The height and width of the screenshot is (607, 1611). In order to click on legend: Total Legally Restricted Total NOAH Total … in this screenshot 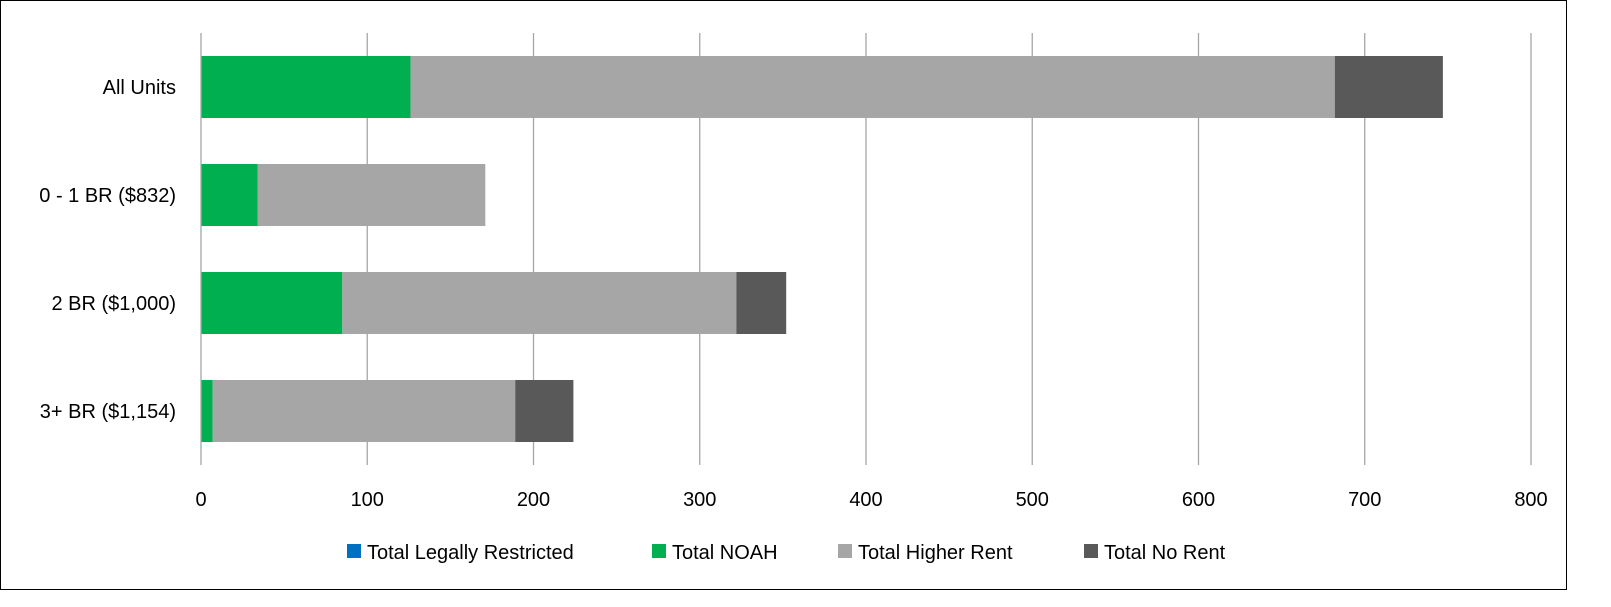, I will do `click(786, 553)`.